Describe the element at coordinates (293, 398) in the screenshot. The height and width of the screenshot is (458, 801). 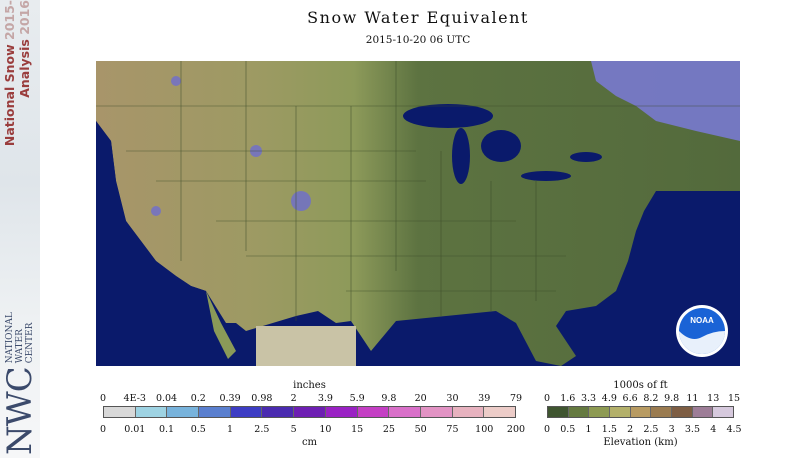
I see `swe-tick-label: 2` at that location.